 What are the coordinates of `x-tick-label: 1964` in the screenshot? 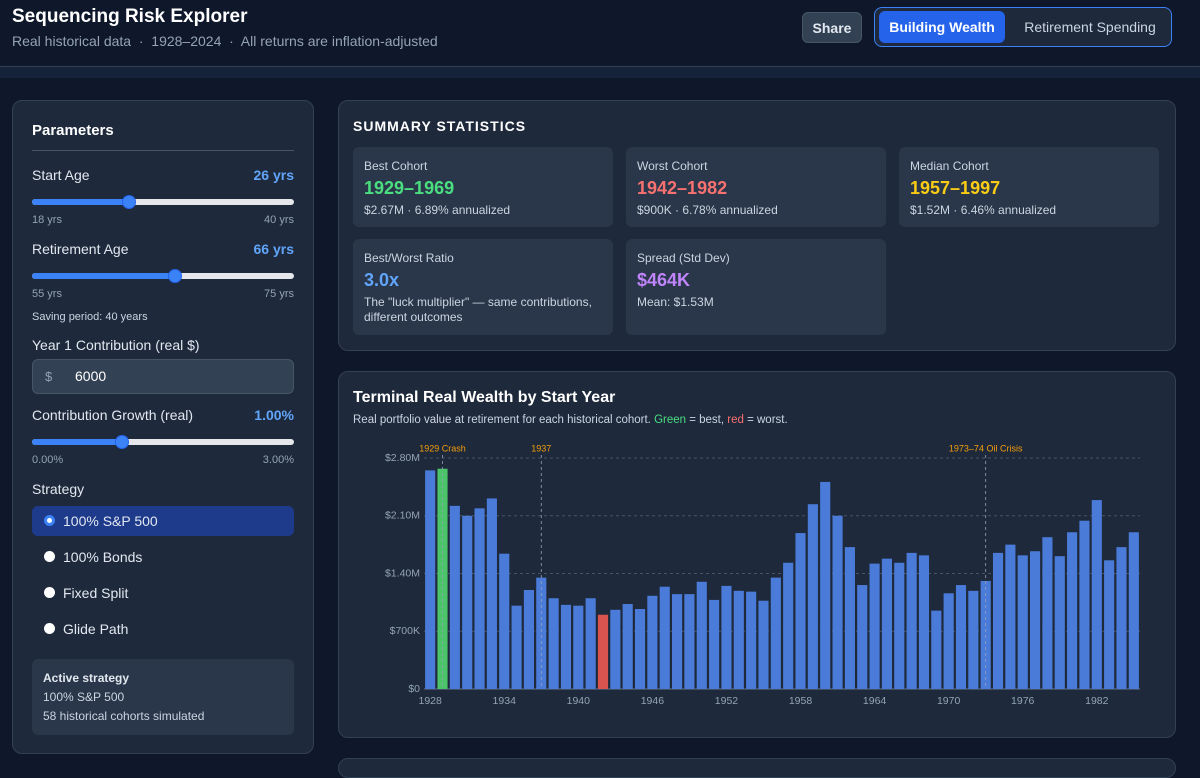 It's located at (875, 701).